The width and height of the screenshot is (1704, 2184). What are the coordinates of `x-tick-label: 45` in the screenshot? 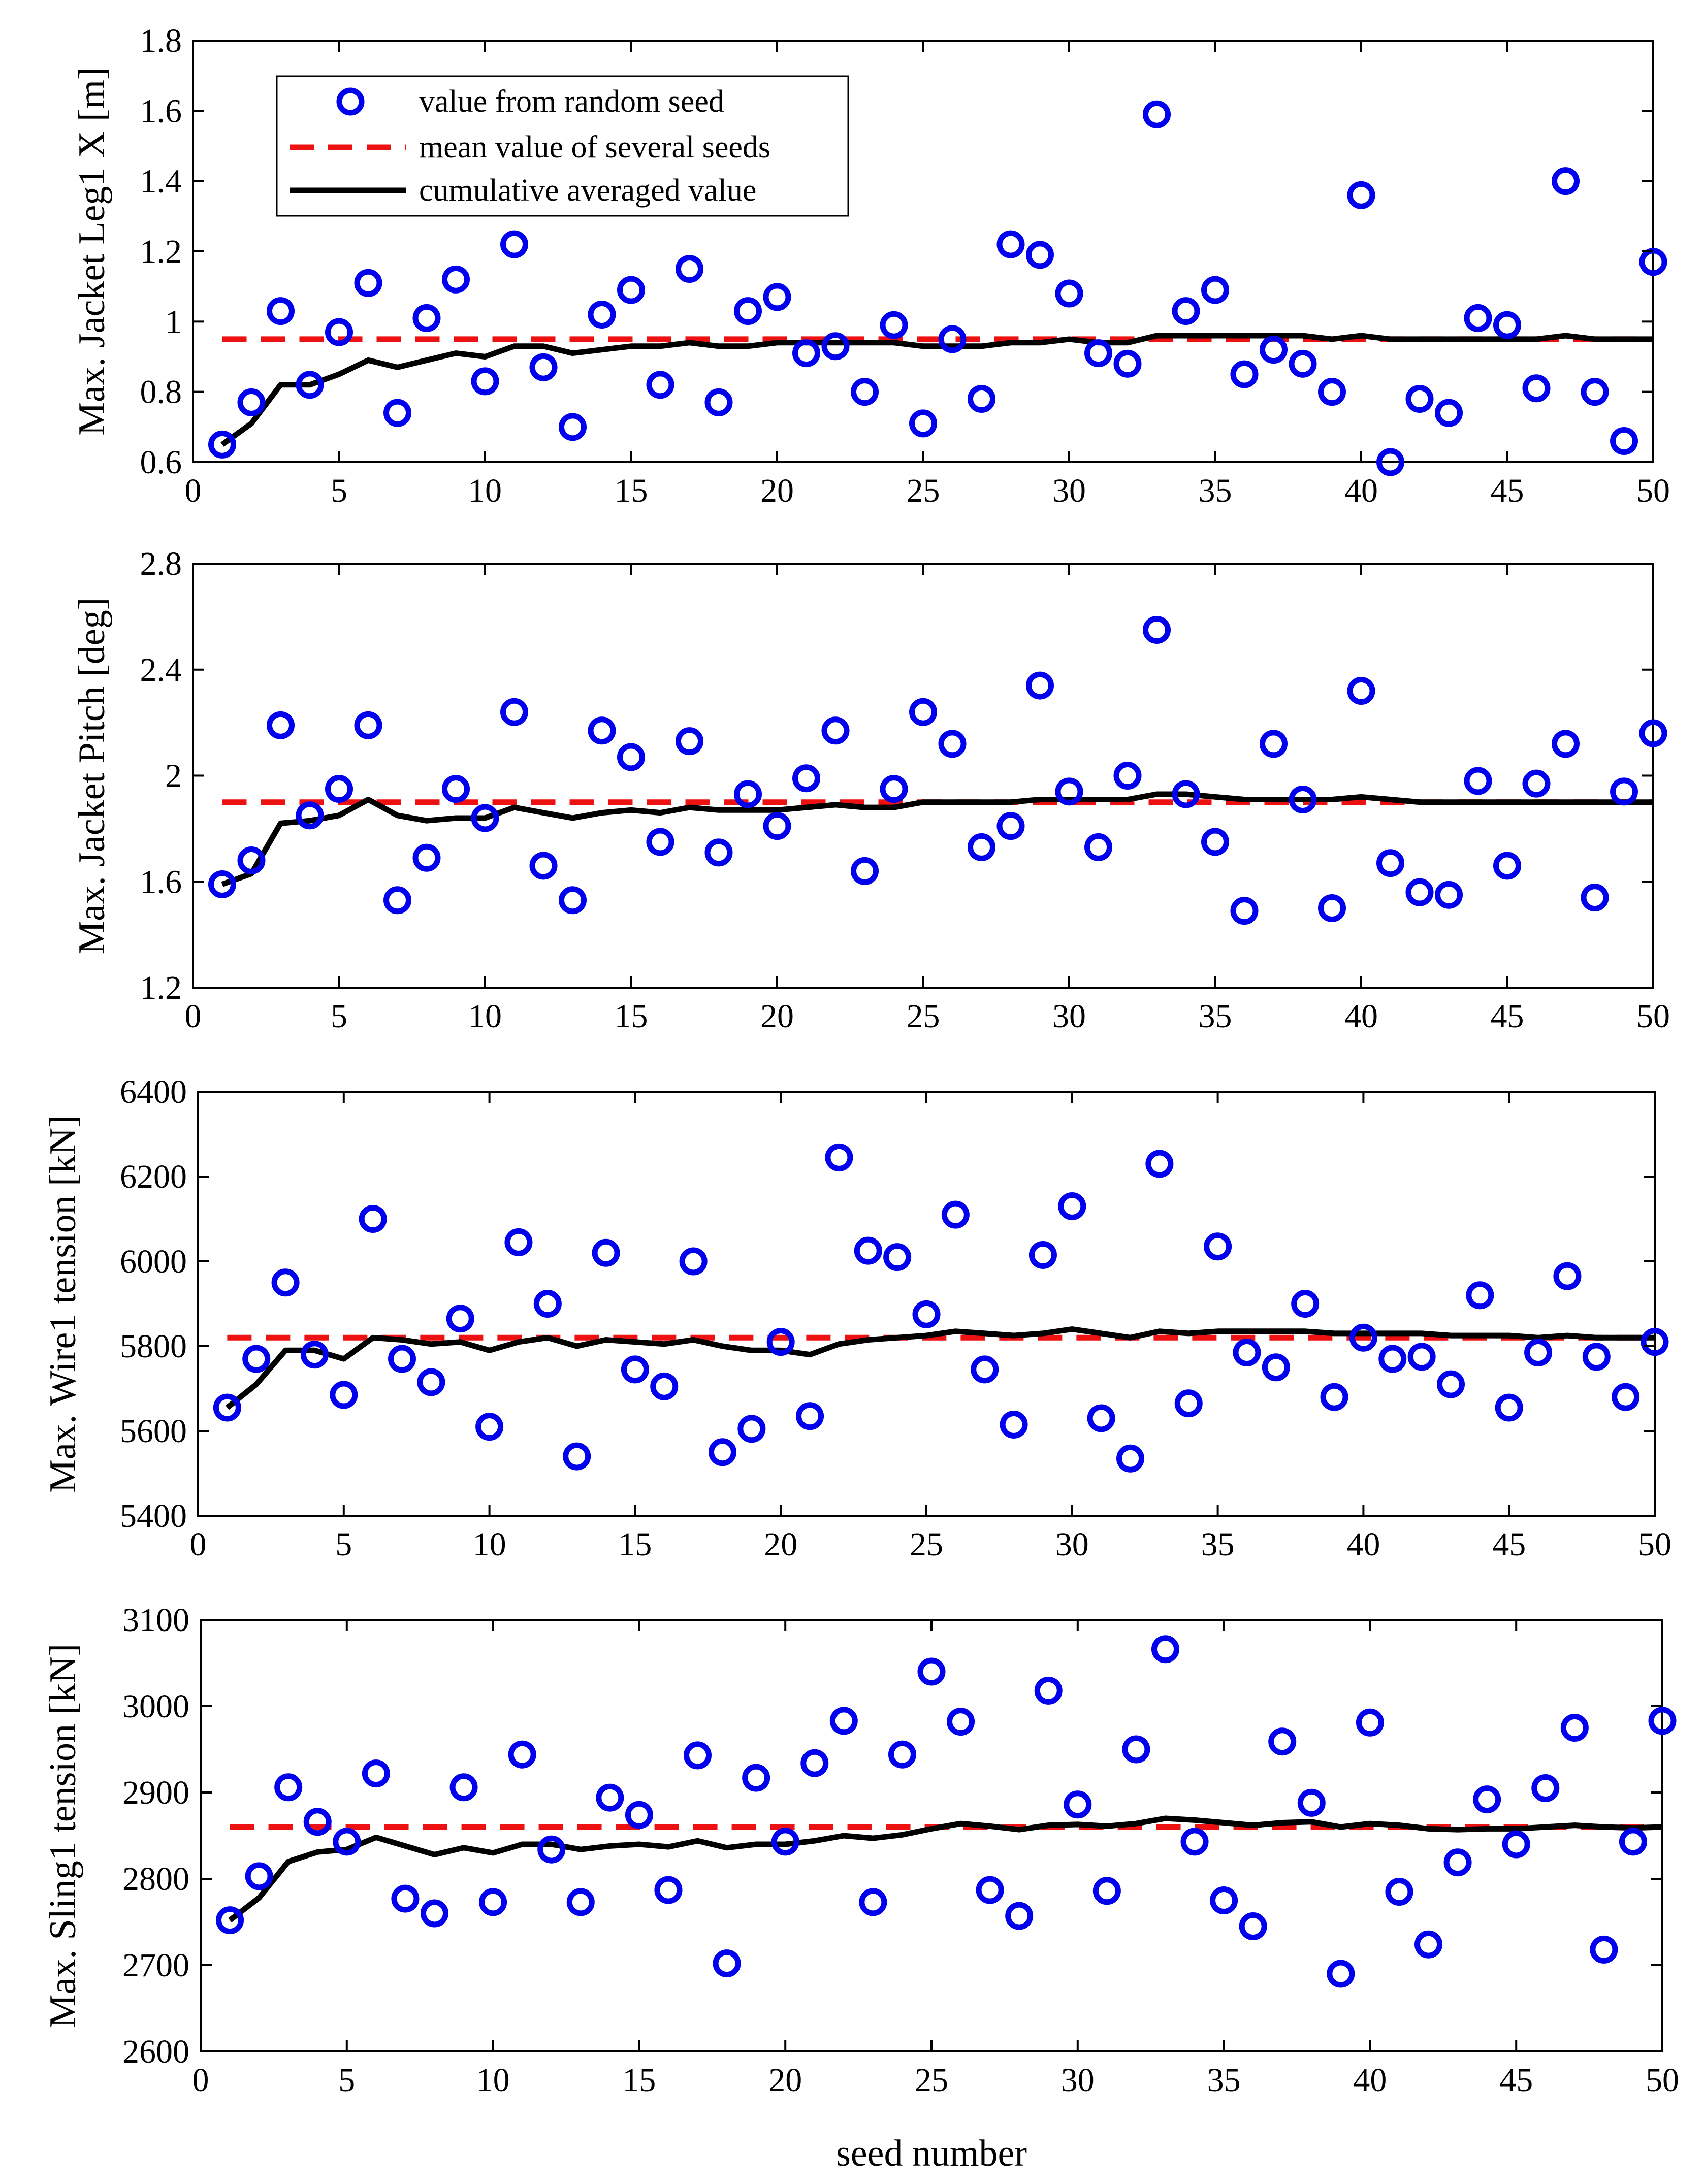 It's located at (1507, 1017).